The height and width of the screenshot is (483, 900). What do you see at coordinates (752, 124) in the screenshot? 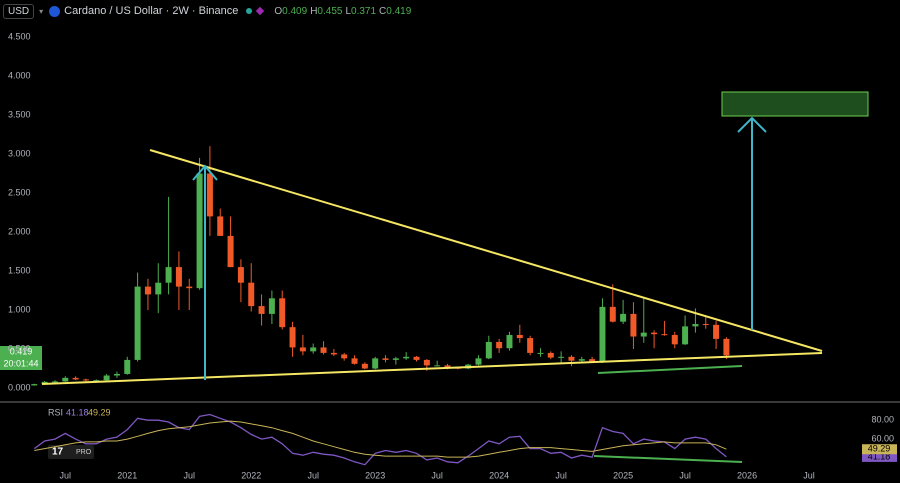
I see `arrow-head` at bounding box center [752, 124].